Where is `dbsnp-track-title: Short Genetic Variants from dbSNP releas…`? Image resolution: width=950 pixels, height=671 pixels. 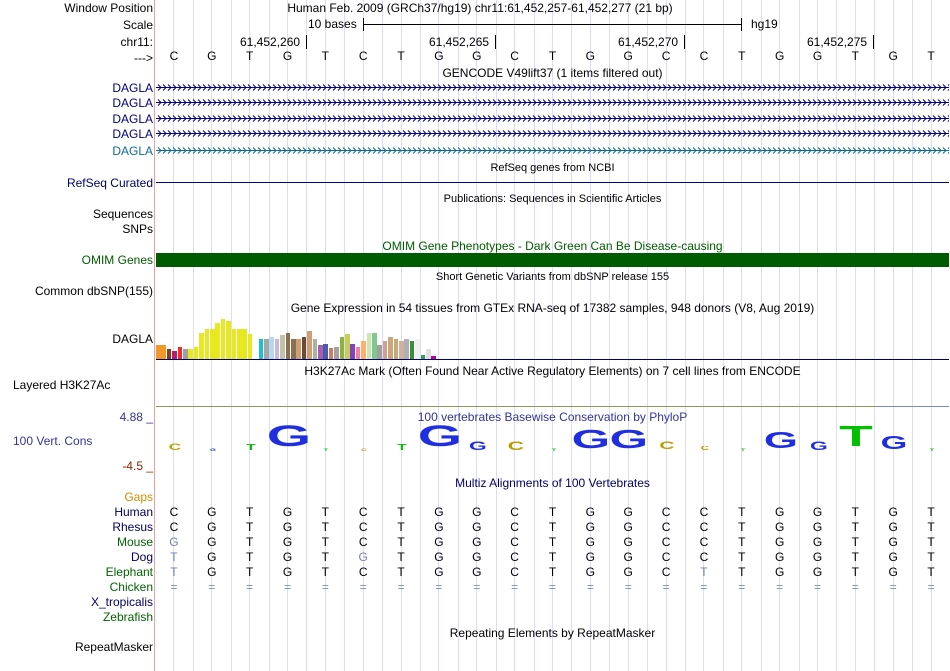
dbsnp-track-title: Short Genetic Variants from dbSNP releas… is located at coordinates (552, 277).